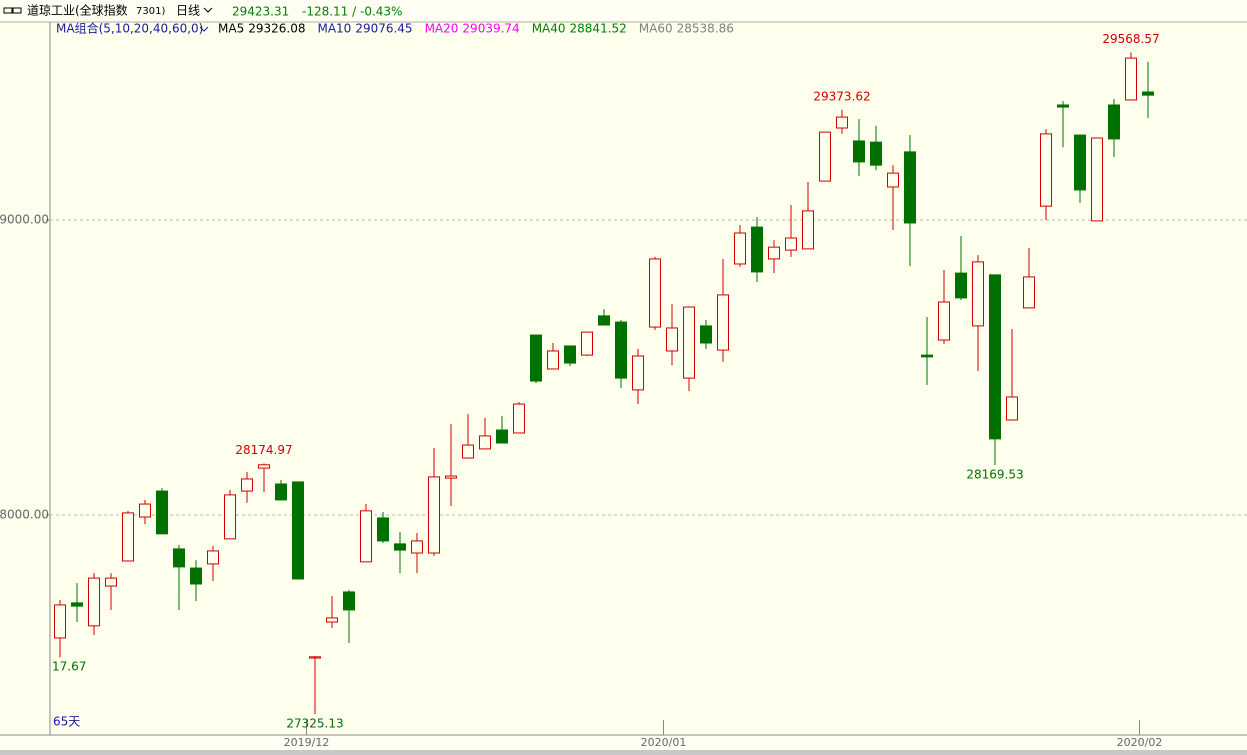 The height and width of the screenshot is (755, 1247). Describe the element at coordinates (549, 29) in the screenshot. I see `ma-name: MA40` at that location.